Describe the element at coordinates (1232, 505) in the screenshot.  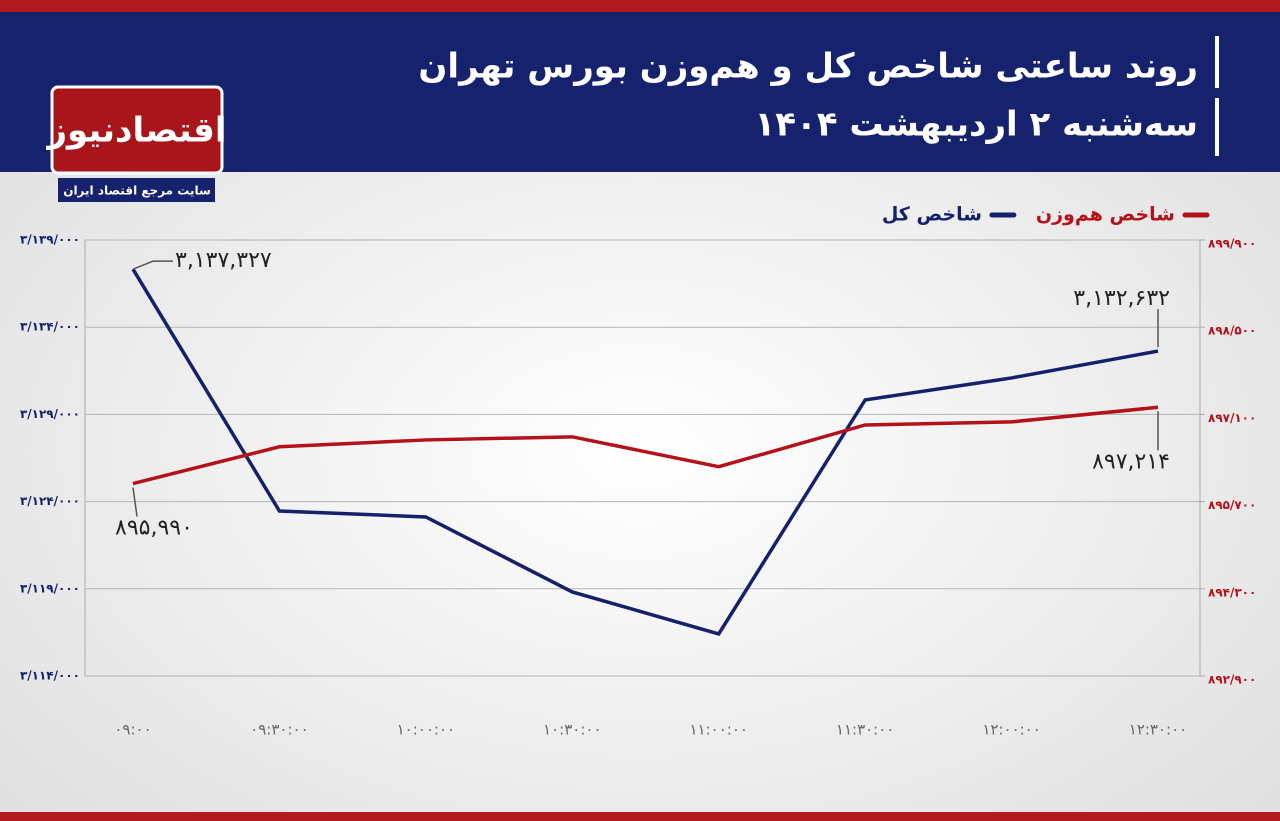
I see `y2-tick-label: ۸۹۵/۷۰۰` at that location.